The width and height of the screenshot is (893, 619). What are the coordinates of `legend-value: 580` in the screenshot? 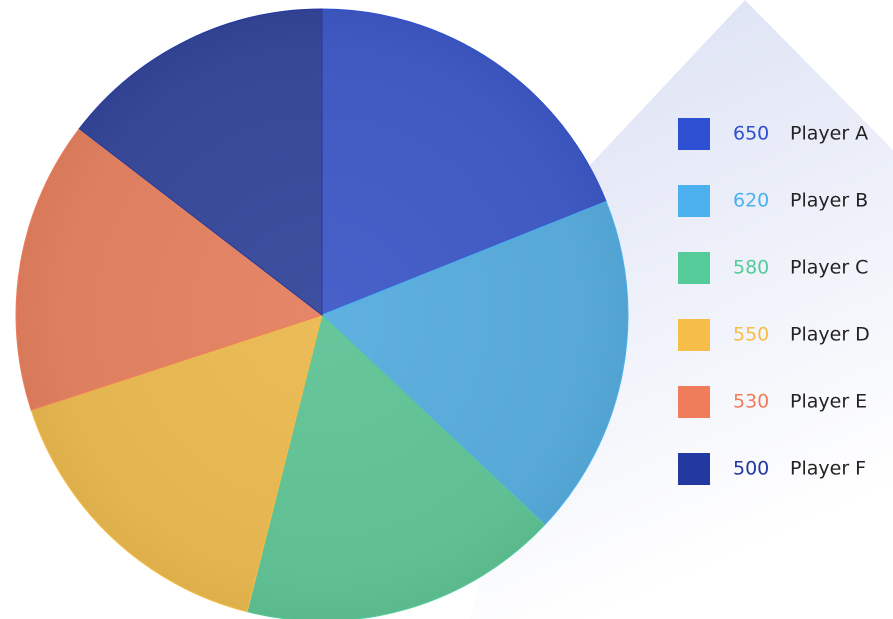 It's located at (751, 268).